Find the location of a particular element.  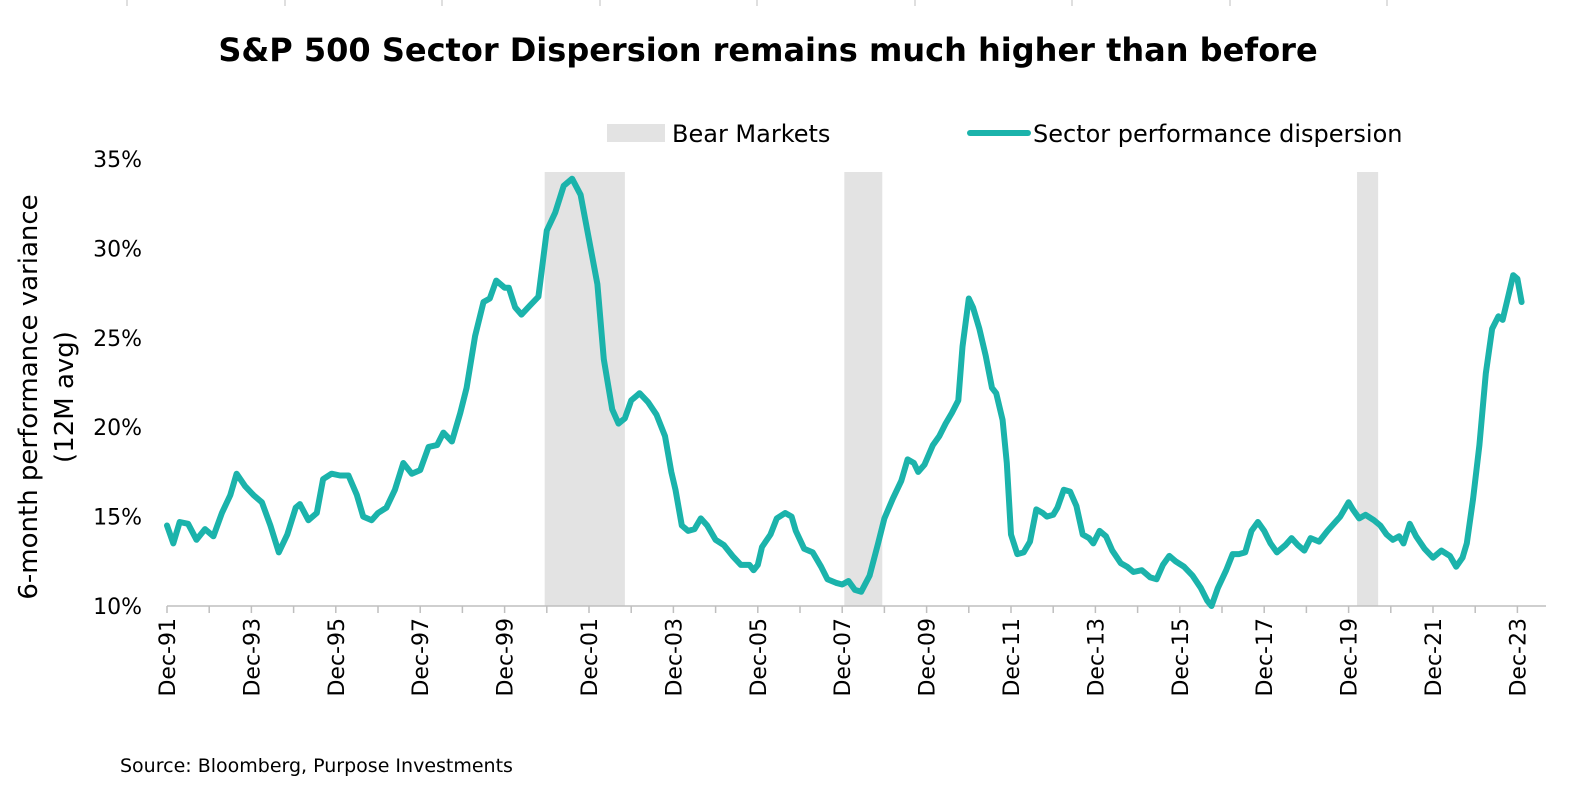

y-axis-ticks: 10% 15% 20% 25% 30% 35% is located at coordinates (117, 384).